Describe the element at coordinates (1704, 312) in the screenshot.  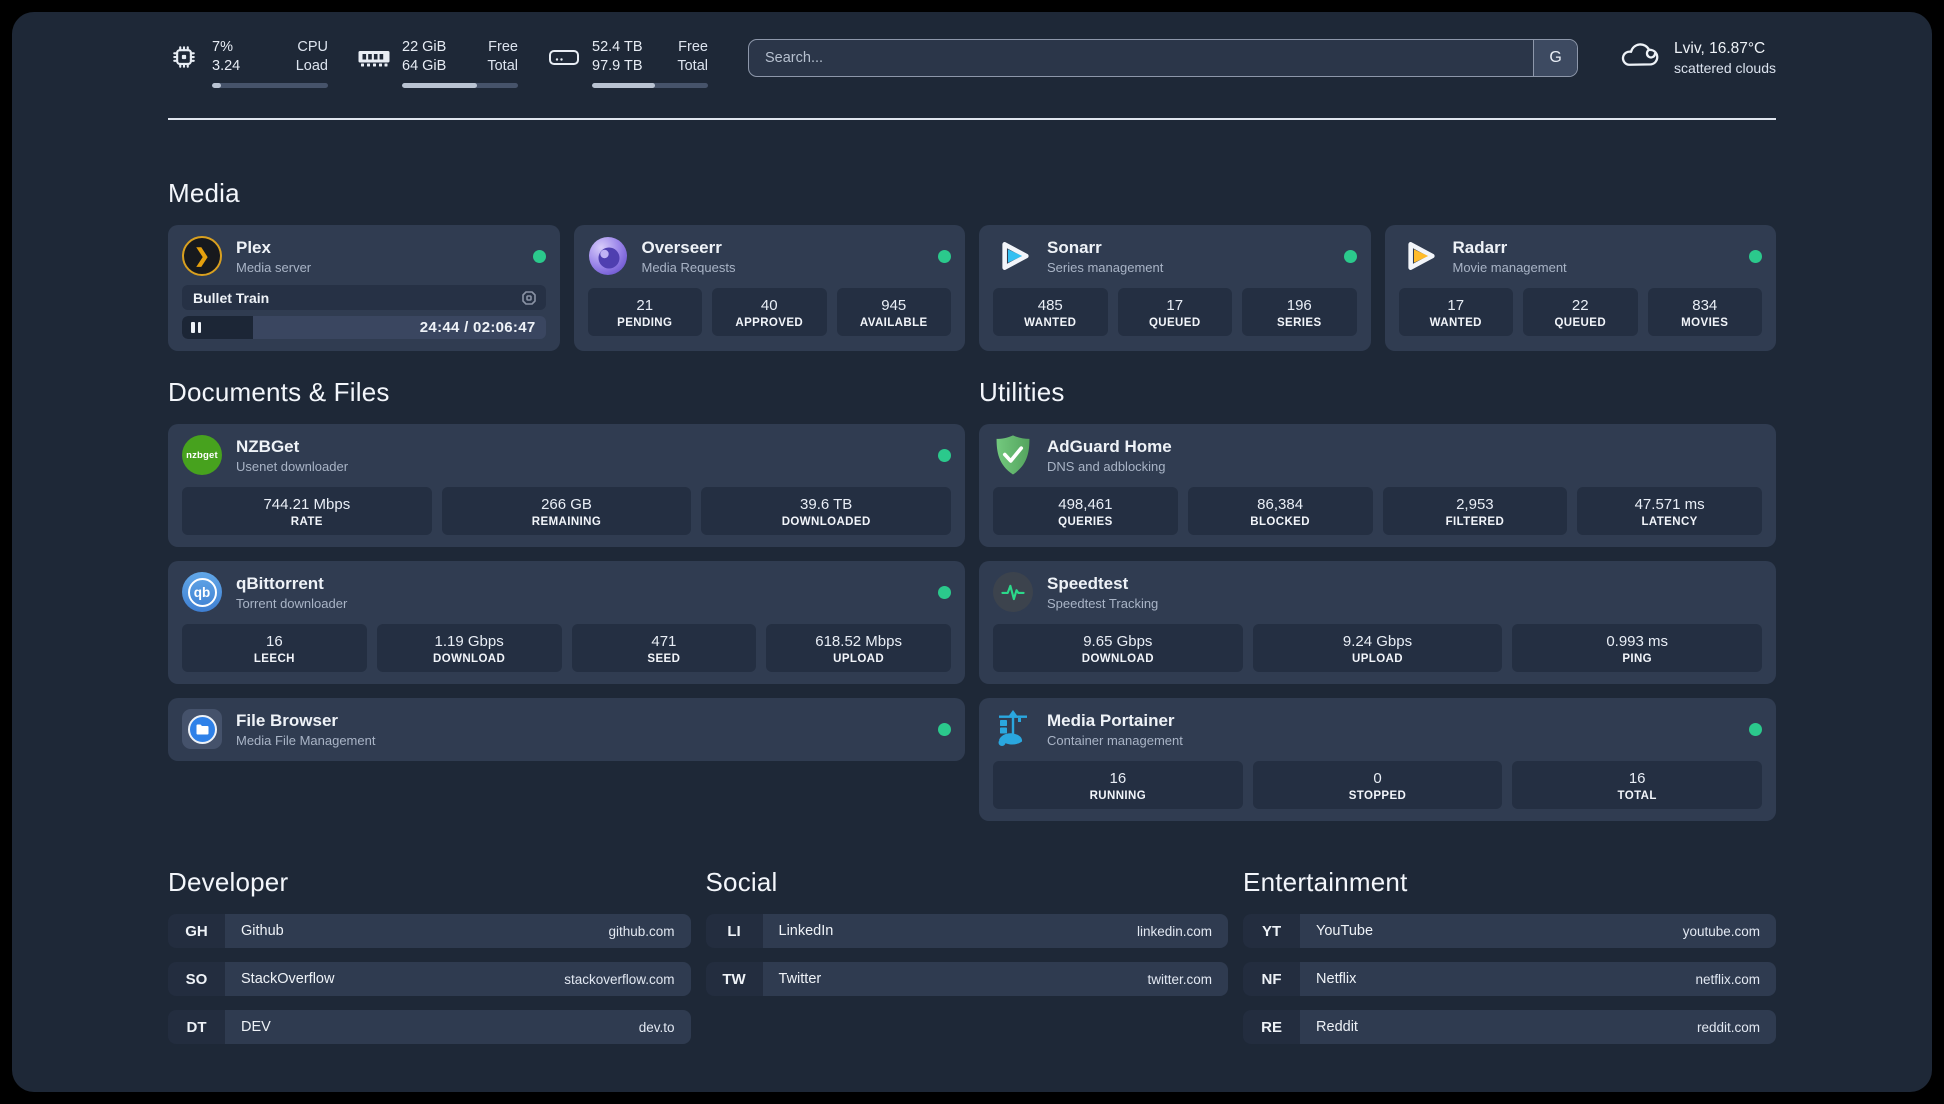
I see `stat-tile: 834 MOVIES` at that location.